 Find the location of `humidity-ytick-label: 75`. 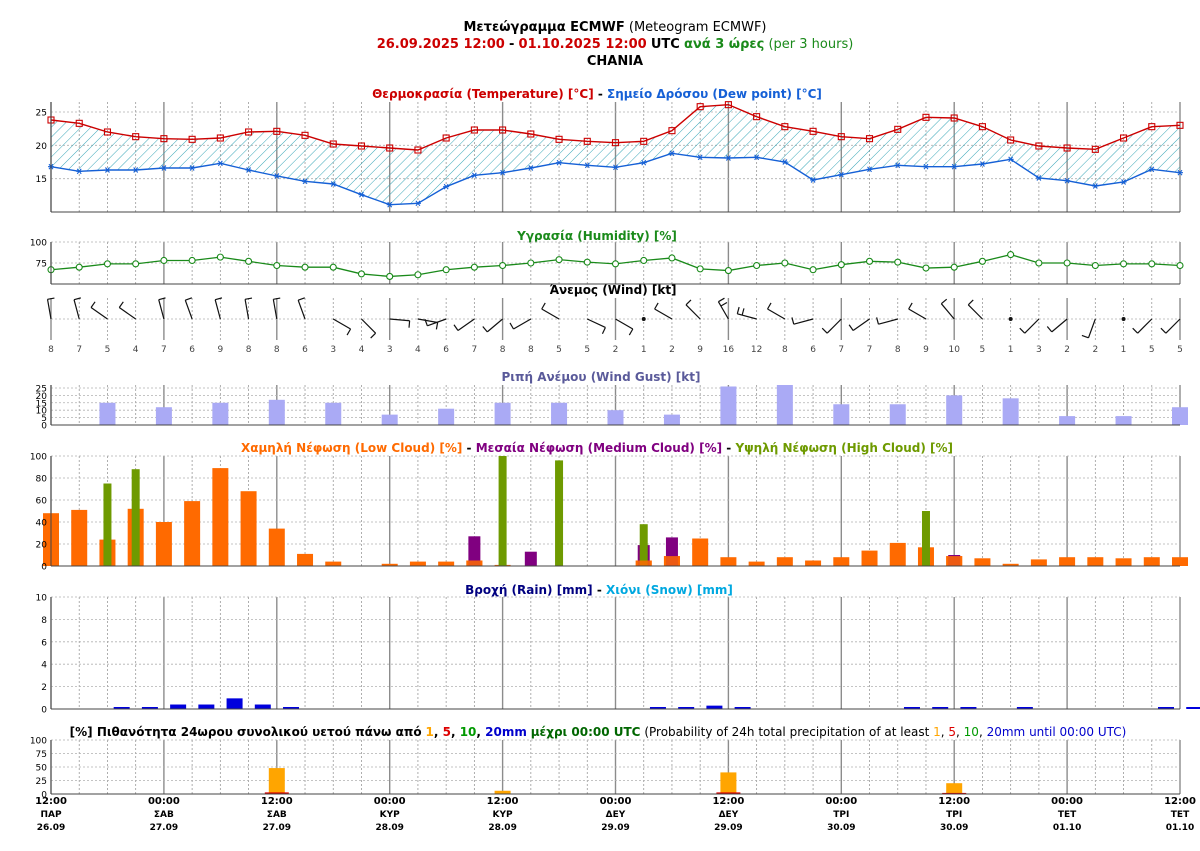

humidity-ytick-label: 75 is located at coordinates (41, 265).